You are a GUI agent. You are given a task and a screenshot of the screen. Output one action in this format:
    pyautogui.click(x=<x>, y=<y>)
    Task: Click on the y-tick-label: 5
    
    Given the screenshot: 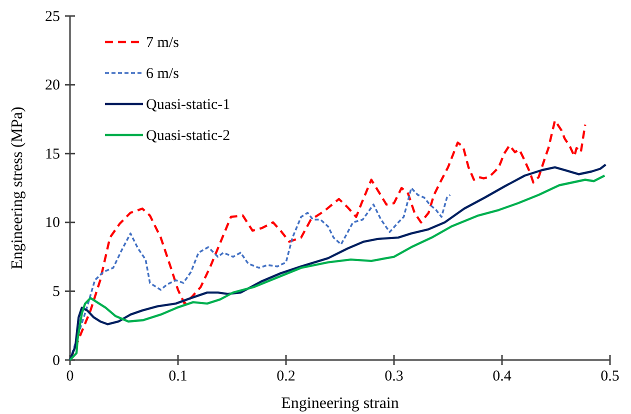 What is the action you would take?
    pyautogui.click(x=56, y=292)
    